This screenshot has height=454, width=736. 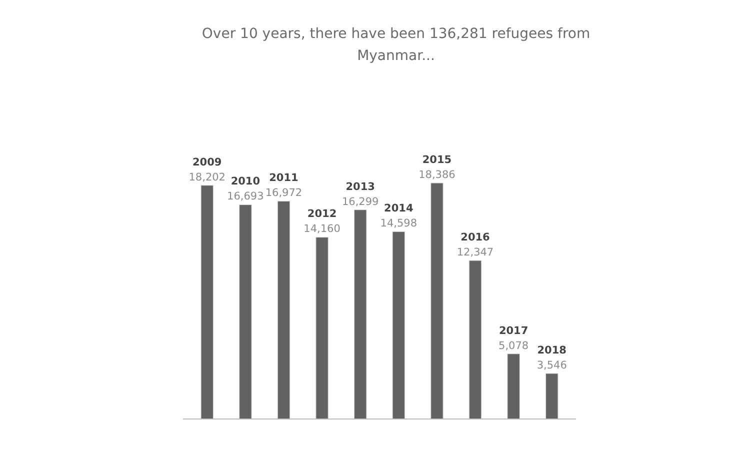 I want to click on data-label: 14,160, so click(x=322, y=229).